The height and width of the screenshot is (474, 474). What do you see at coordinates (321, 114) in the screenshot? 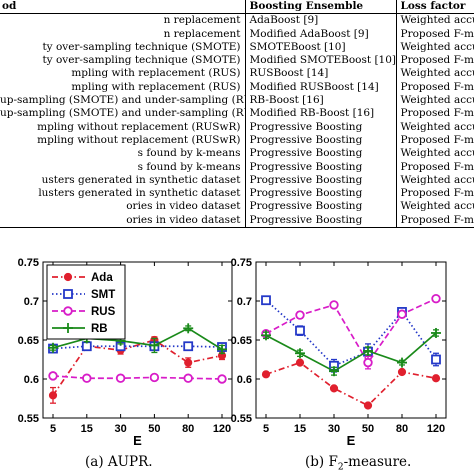
I see `cell-ensemble: Modified RB-Boost [16]` at bounding box center [321, 114].